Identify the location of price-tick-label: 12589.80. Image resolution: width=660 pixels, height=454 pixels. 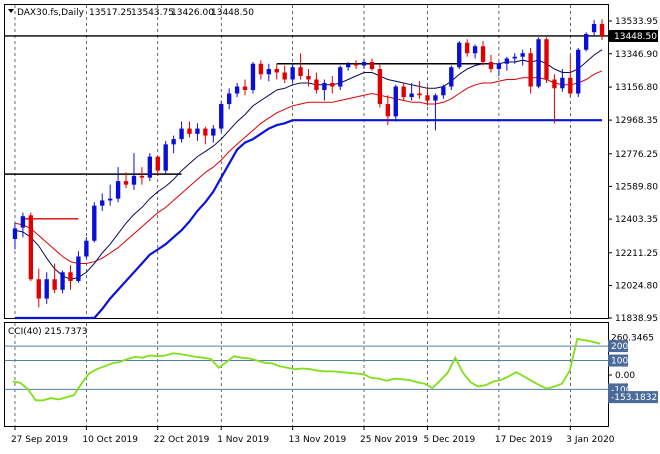
(636, 187).